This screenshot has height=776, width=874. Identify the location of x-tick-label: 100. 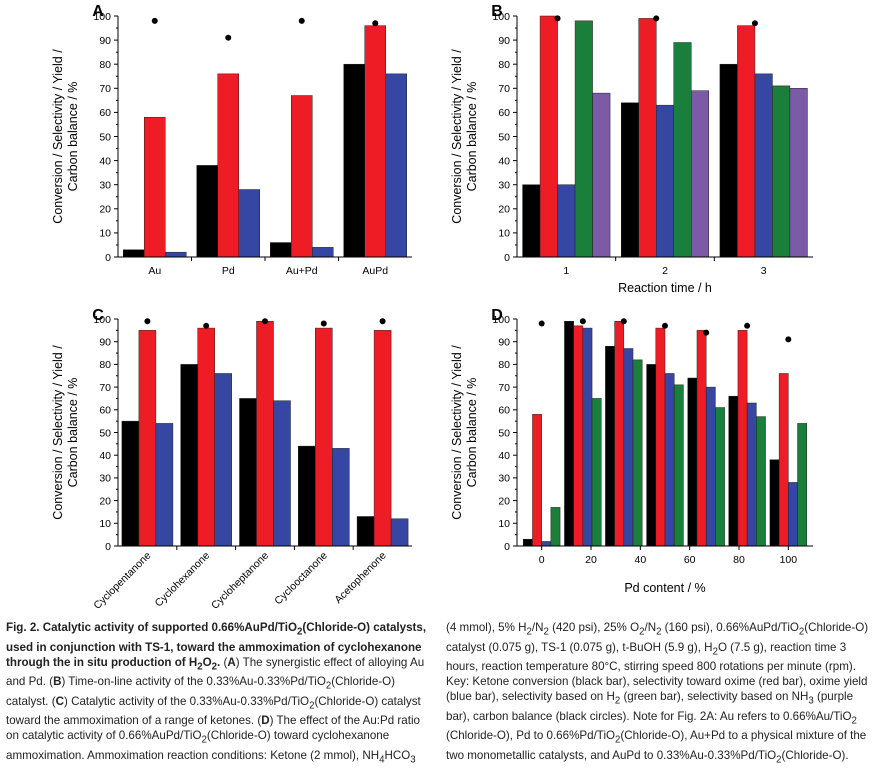
(789, 560).